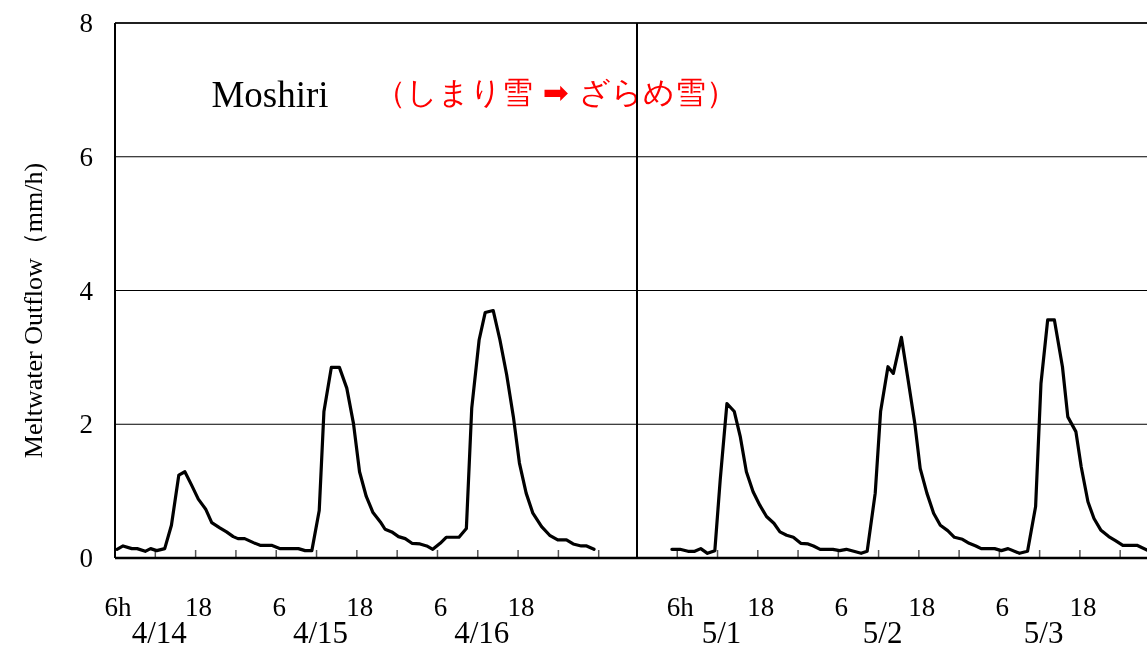 The height and width of the screenshot is (649, 1147). Describe the element at coordinates (86, 424) in the screenshot. I see `y-tick-label: 2` at that location.